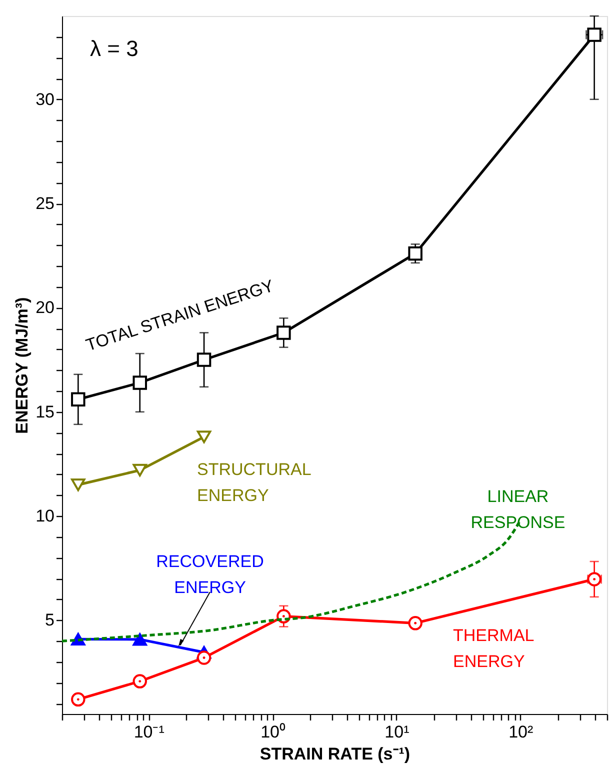 This screenshot has width=609, height=770. I want to click on y-tick-label: 15, so click(45, 412).